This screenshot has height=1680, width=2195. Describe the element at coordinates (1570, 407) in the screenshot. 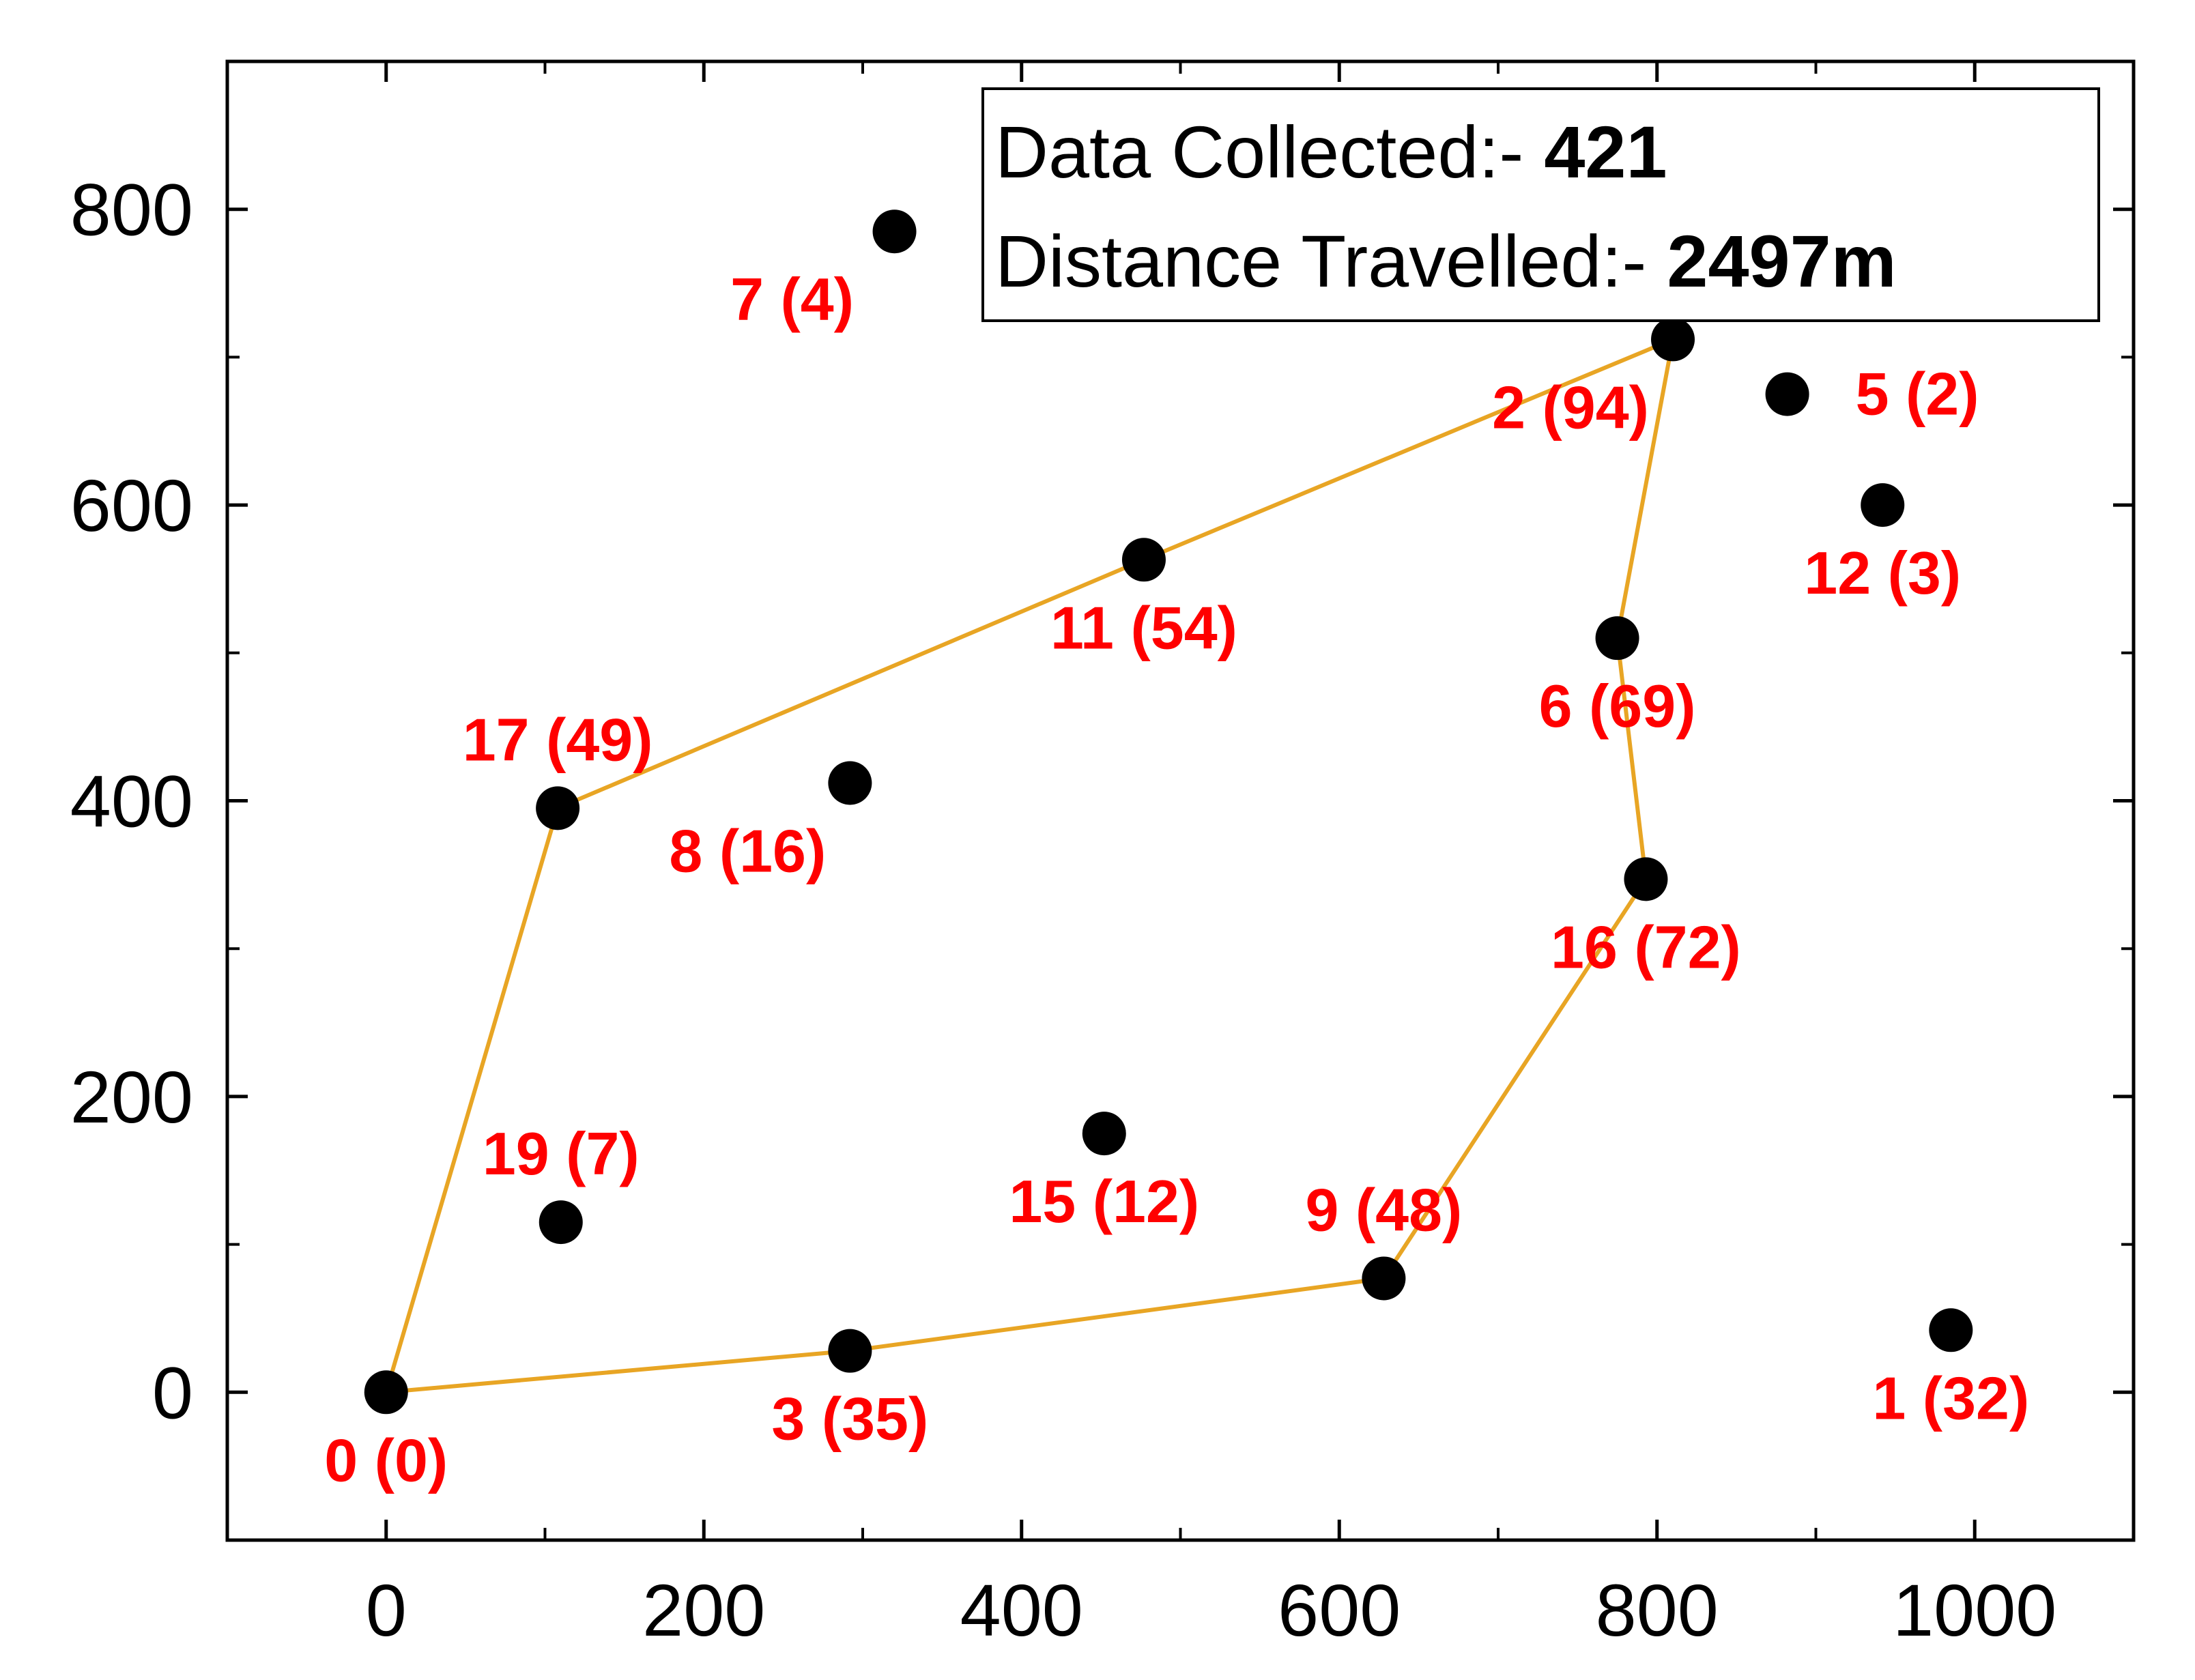

I see `point-label: 2 (94)` at that location.